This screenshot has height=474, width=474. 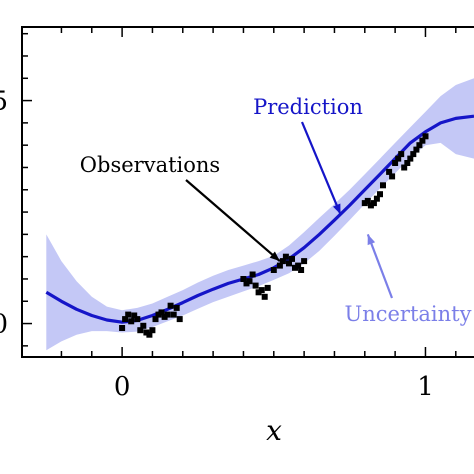 What do you see at coordinates (274, 430) in the screenshot?
I see `x-axis-label: x` at bounding box center [274, 430].